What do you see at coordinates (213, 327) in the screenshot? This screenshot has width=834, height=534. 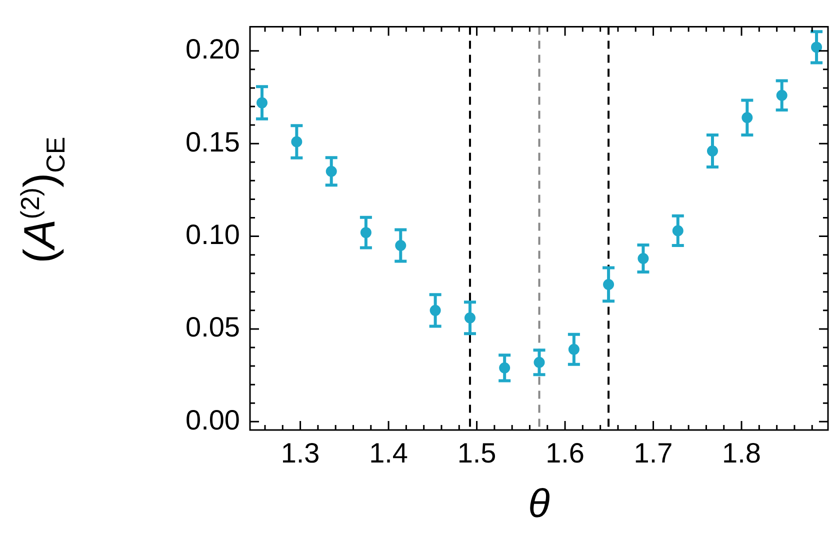 I see `y-tick-label: 0.05` at bounding box center [213, 327].